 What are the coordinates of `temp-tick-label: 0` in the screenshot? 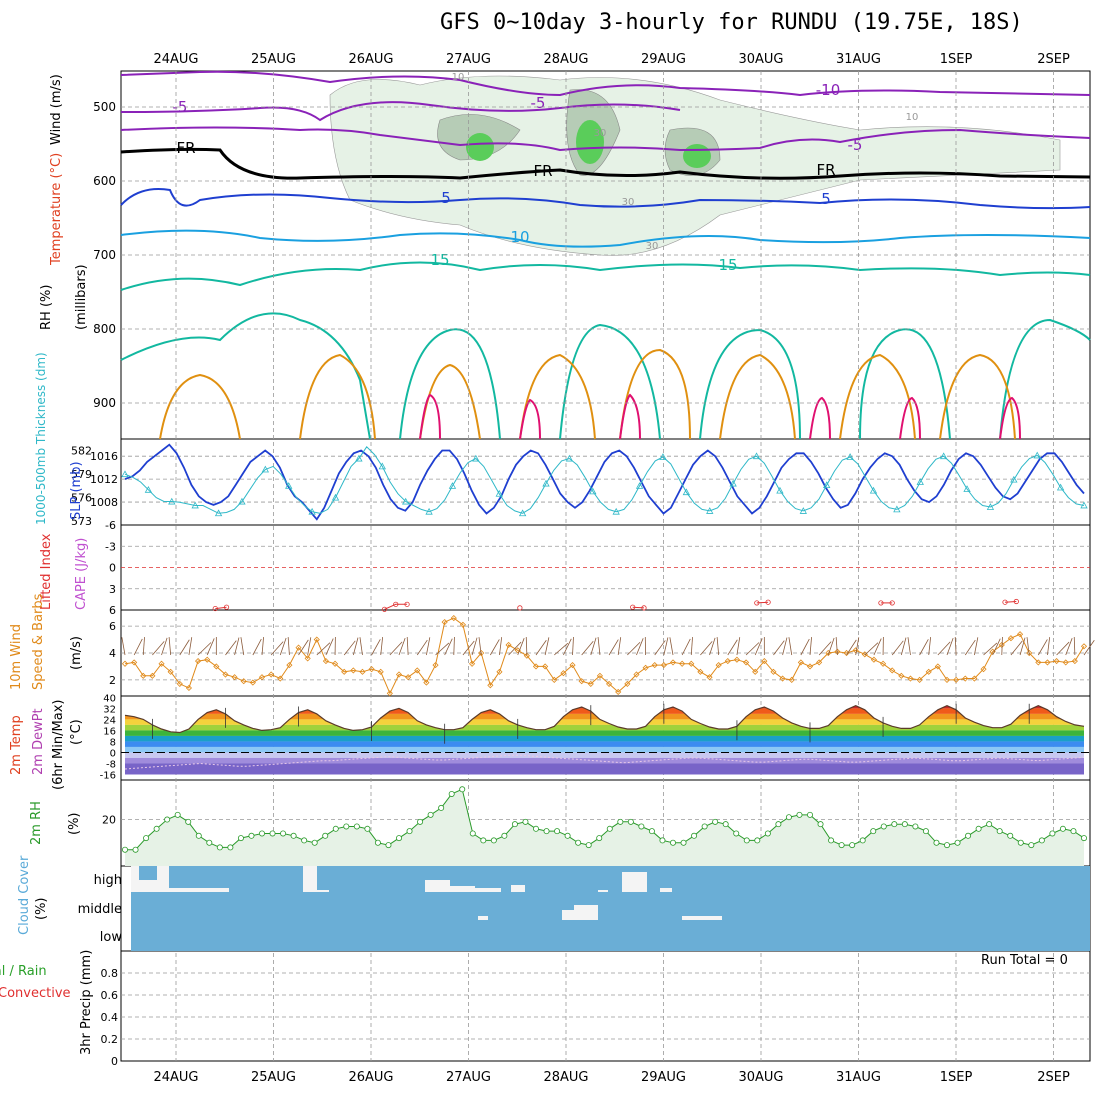 It's located at (113, 753).